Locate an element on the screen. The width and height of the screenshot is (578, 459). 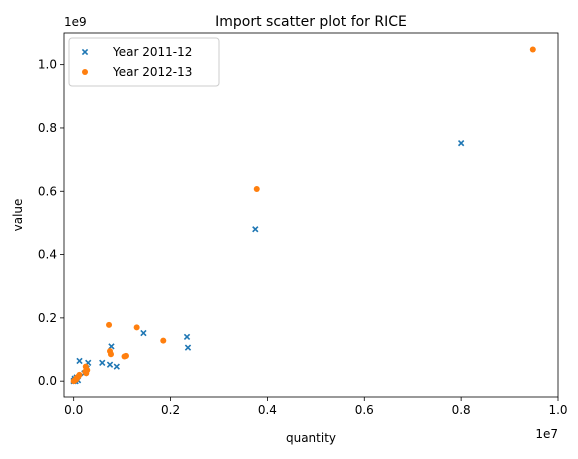
x-tick-label: 0.0 is located at coordinates (73, 410).